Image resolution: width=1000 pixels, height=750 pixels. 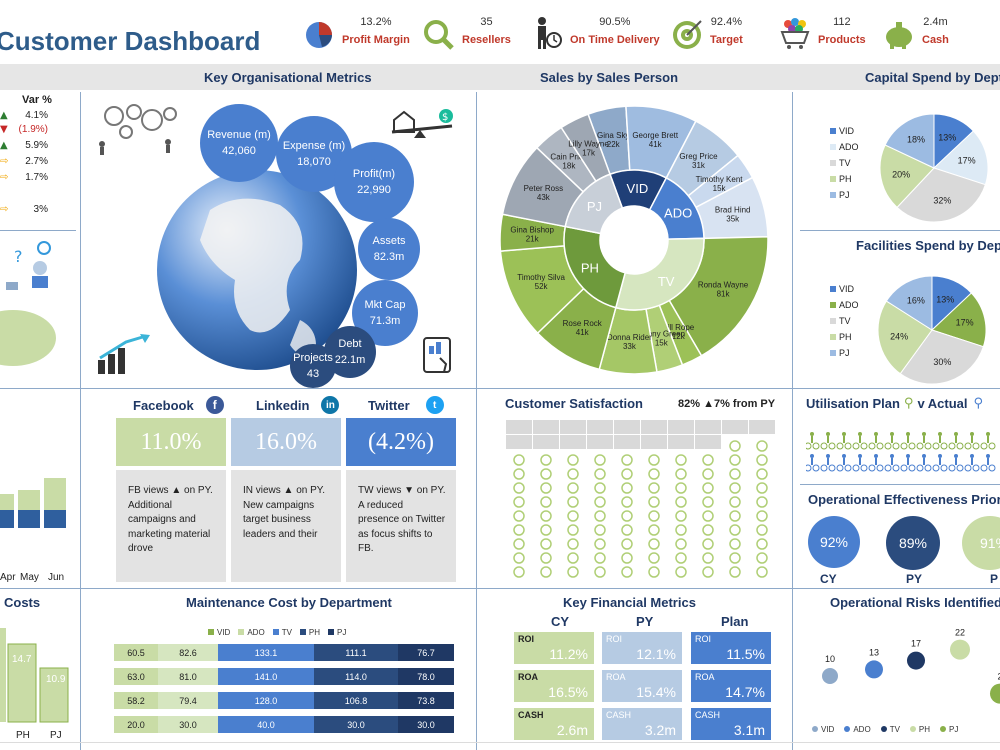 I want to click on legend-item: VID, so click(x=823, y=729).